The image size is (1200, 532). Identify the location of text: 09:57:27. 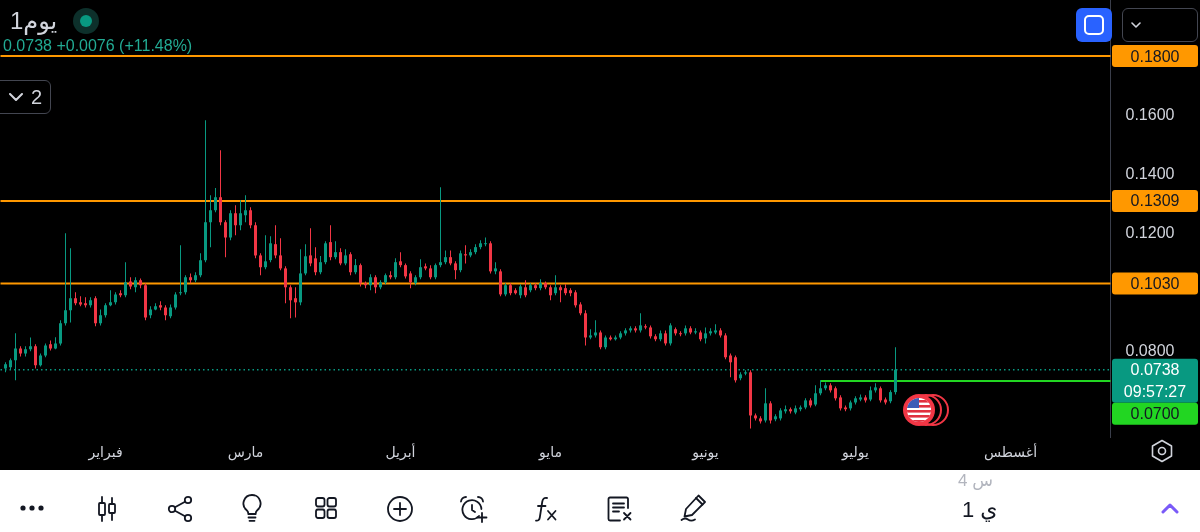
(1155, 392).